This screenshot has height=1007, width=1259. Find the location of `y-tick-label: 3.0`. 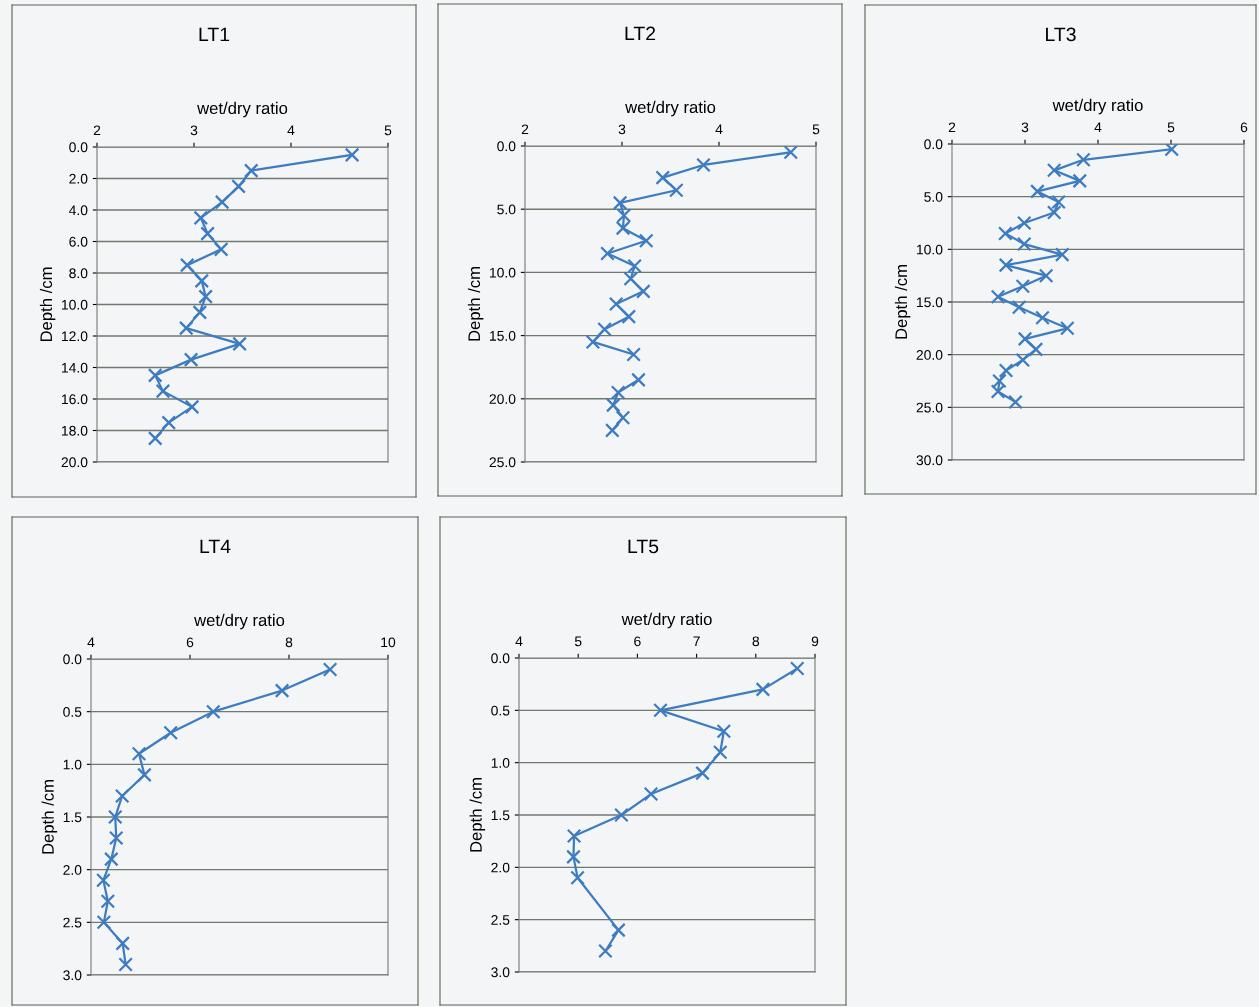

y-tick-label: 3.0 is located at coordinates (500, 972).